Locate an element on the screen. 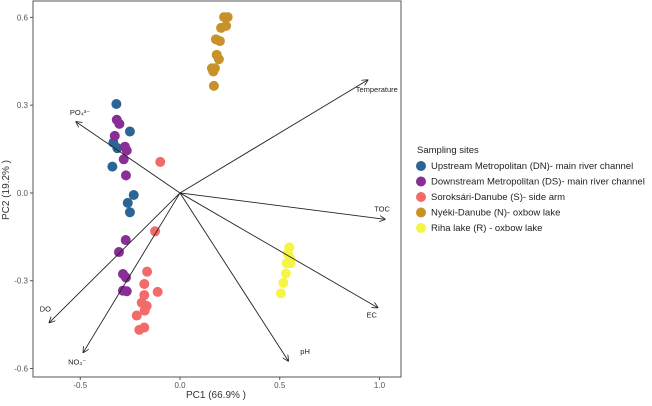  legend-label: Nyéki-Danube (N)- oxbow lake is located at coordinates (495, 213).